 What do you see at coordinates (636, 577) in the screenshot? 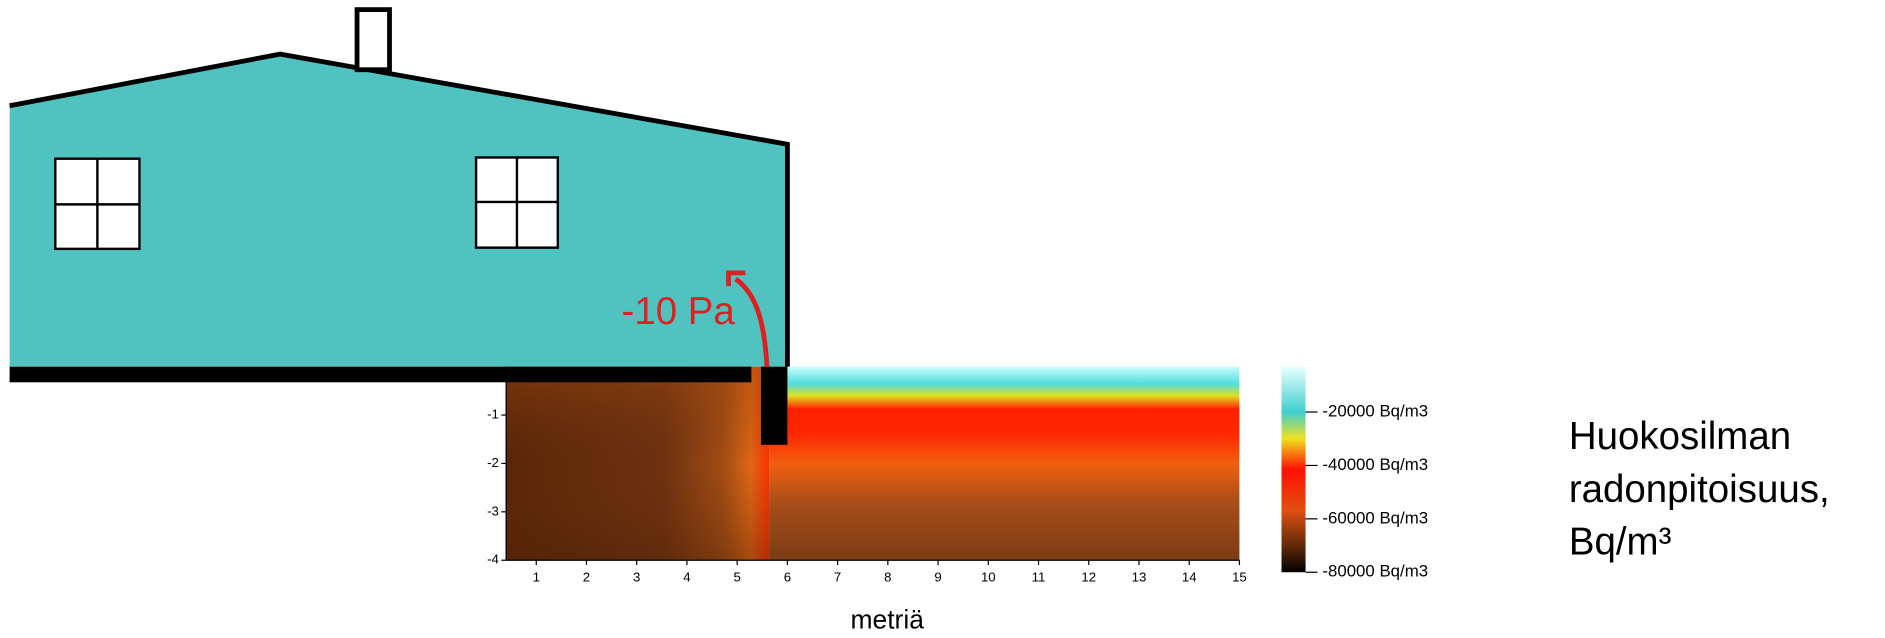
I see `x-tick-label: 3` at bounding box center [636, 577].